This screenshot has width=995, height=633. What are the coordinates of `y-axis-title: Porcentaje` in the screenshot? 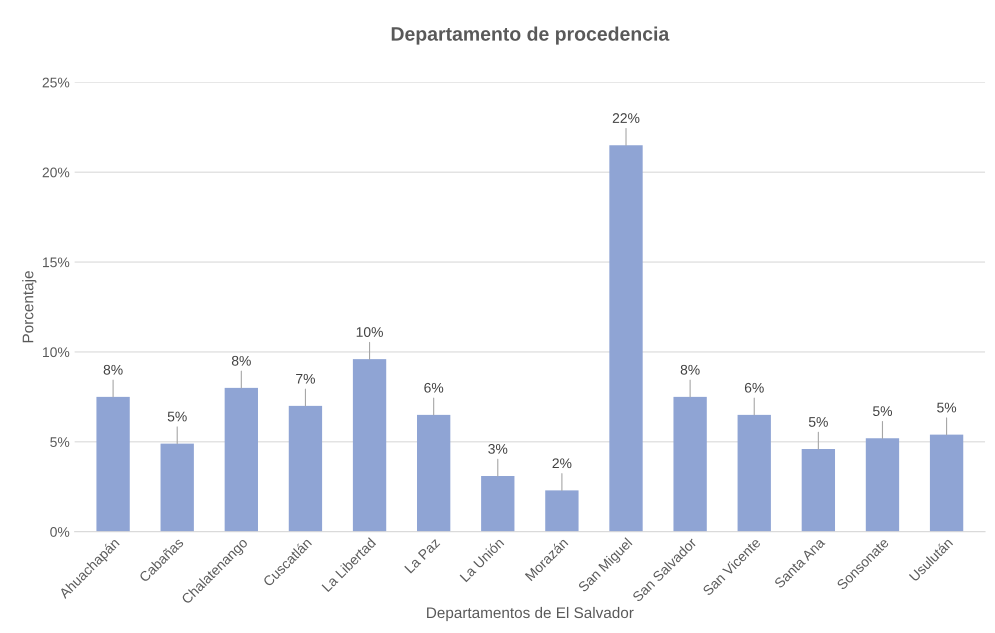 It's located at (29, 306).